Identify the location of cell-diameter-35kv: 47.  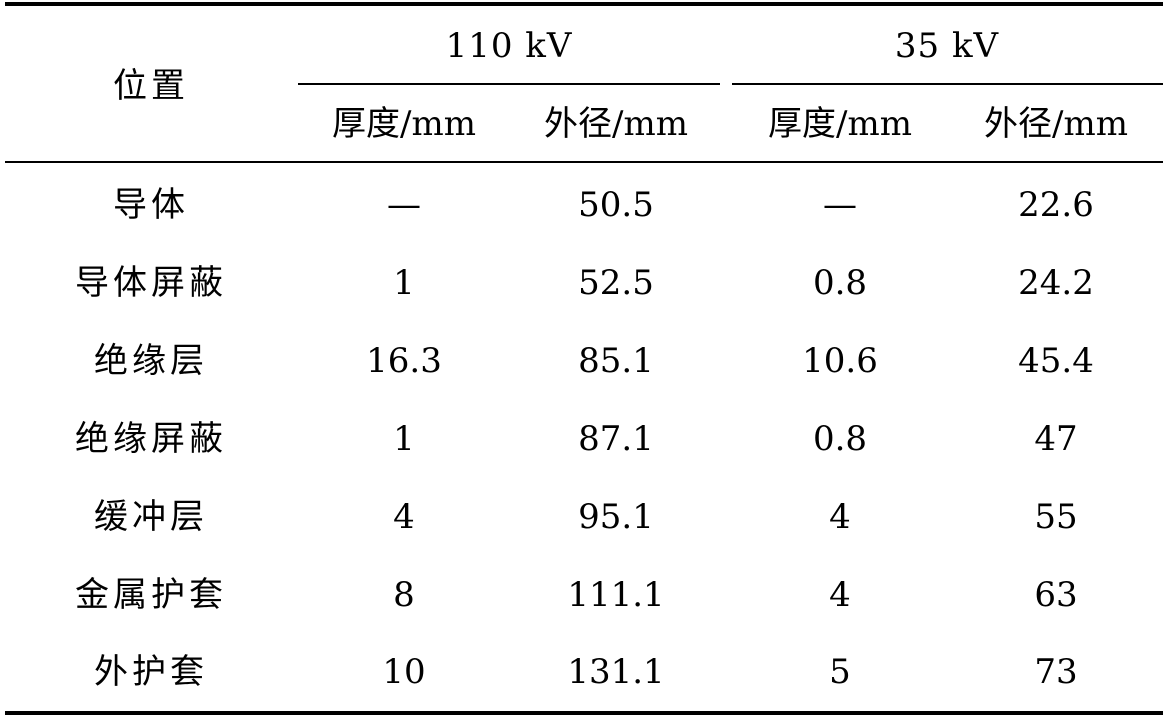
(1056, 439).